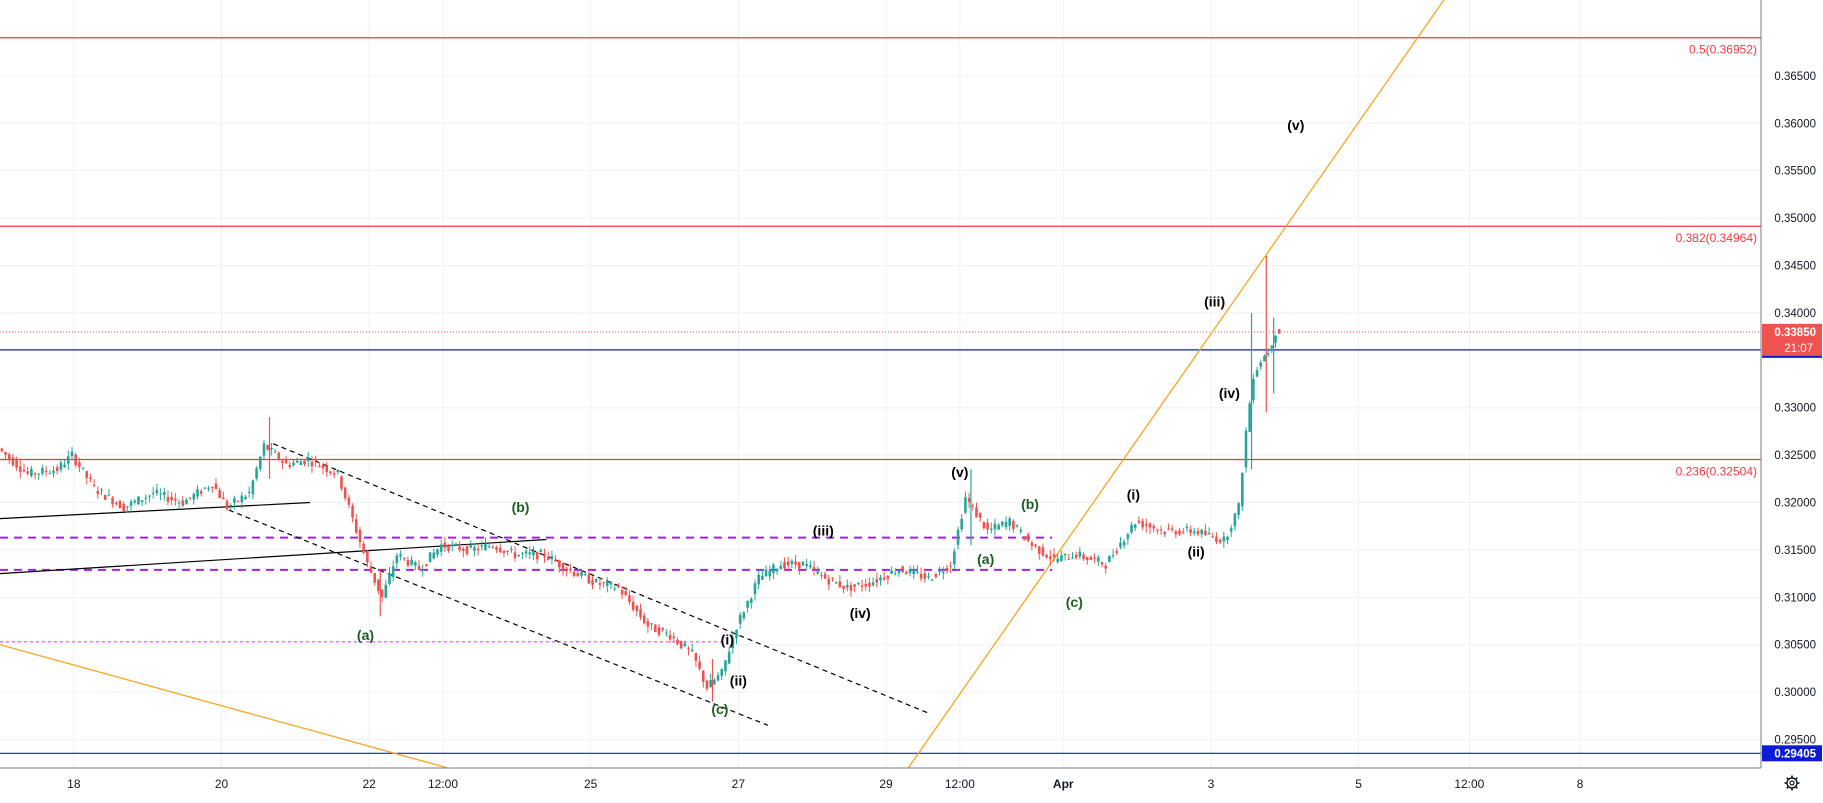 The image size is (1823, 803). What do you see at coordinates (521, 507) in the screenshot?
I see `wave-label: (b)` at bounding box center [521, 507].